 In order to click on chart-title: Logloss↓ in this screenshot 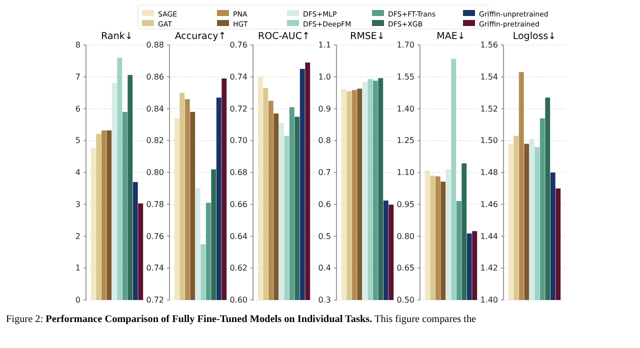, I will do `click(534, 36)`.